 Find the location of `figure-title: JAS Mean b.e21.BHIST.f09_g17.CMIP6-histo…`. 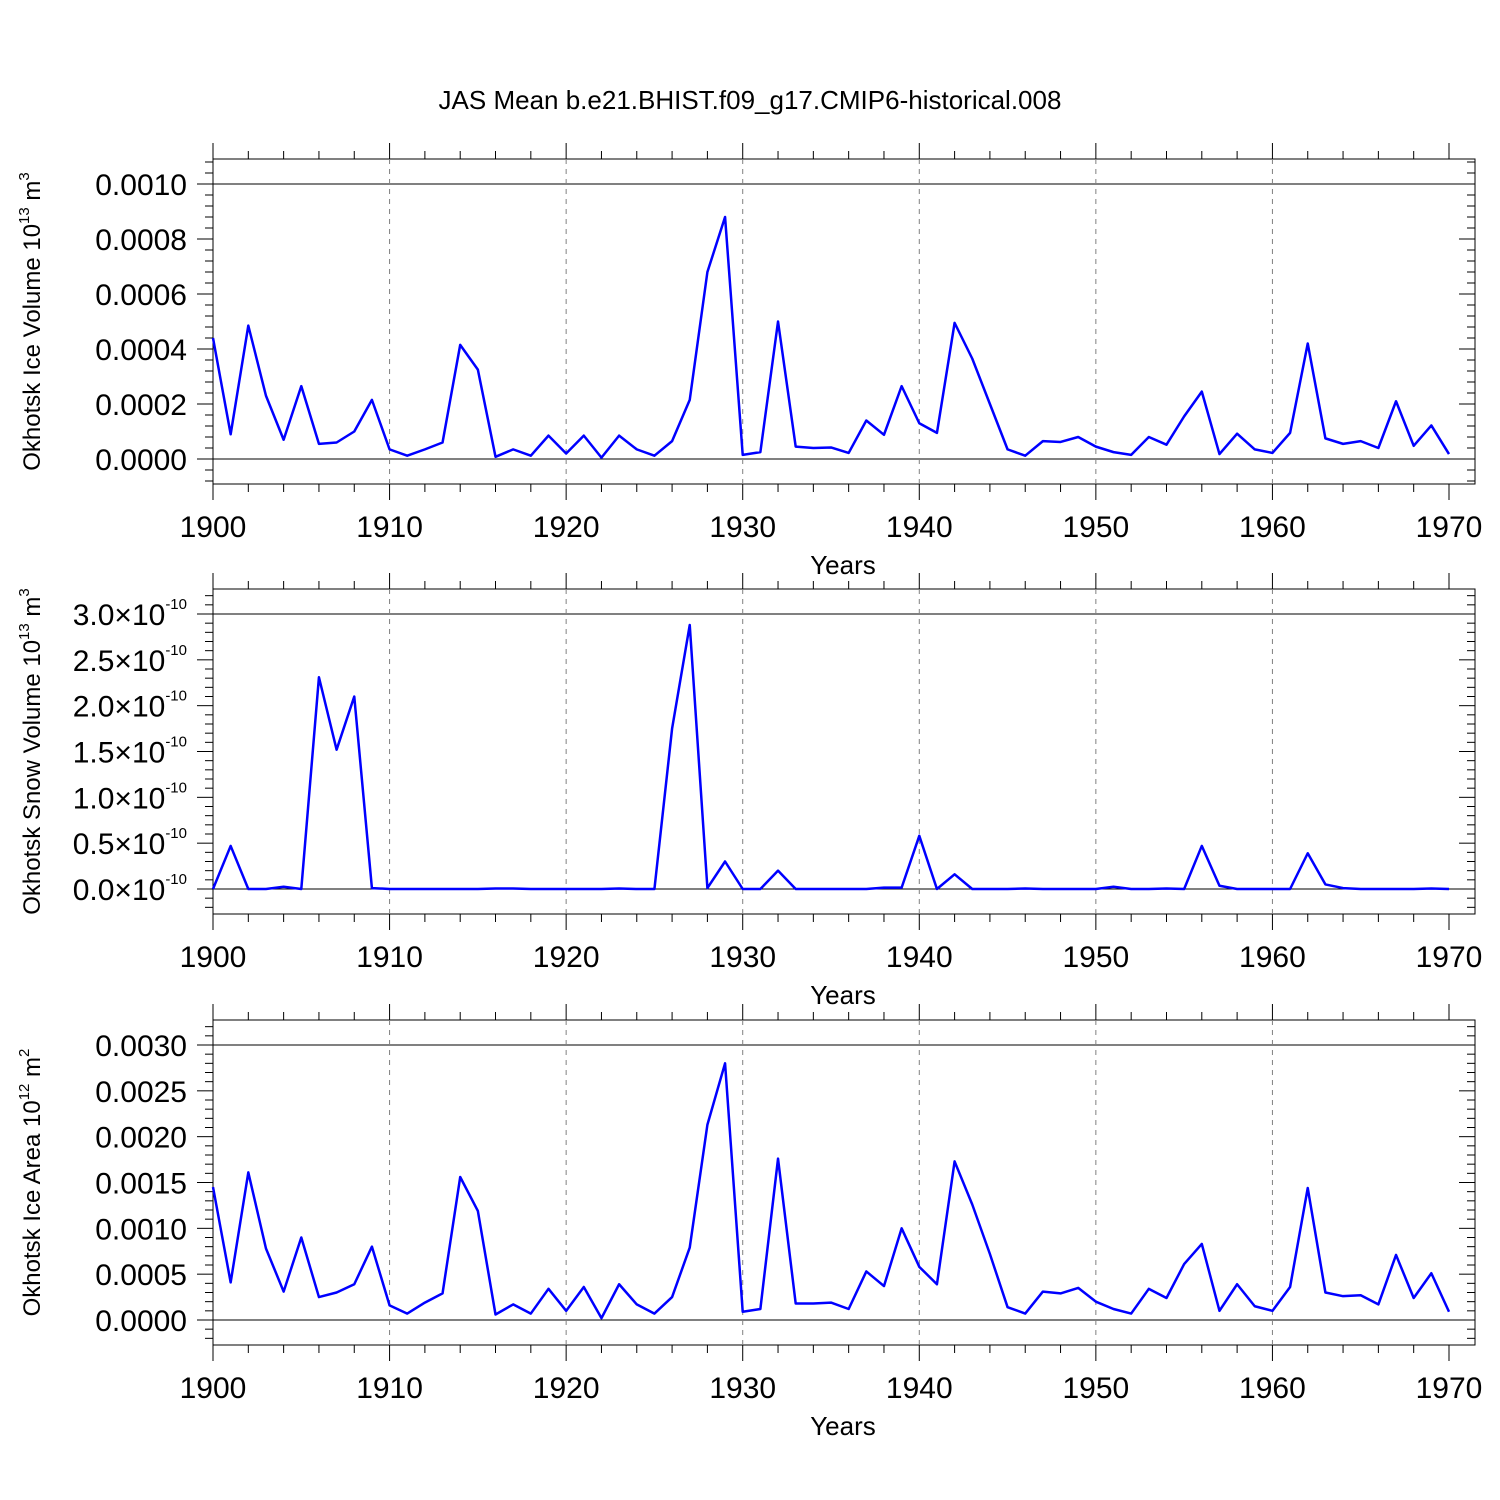

figure-title: JAS Mean b.e21.BHIST.f09_g17.CMIP6-histo… is located at coordinates (750, 100).